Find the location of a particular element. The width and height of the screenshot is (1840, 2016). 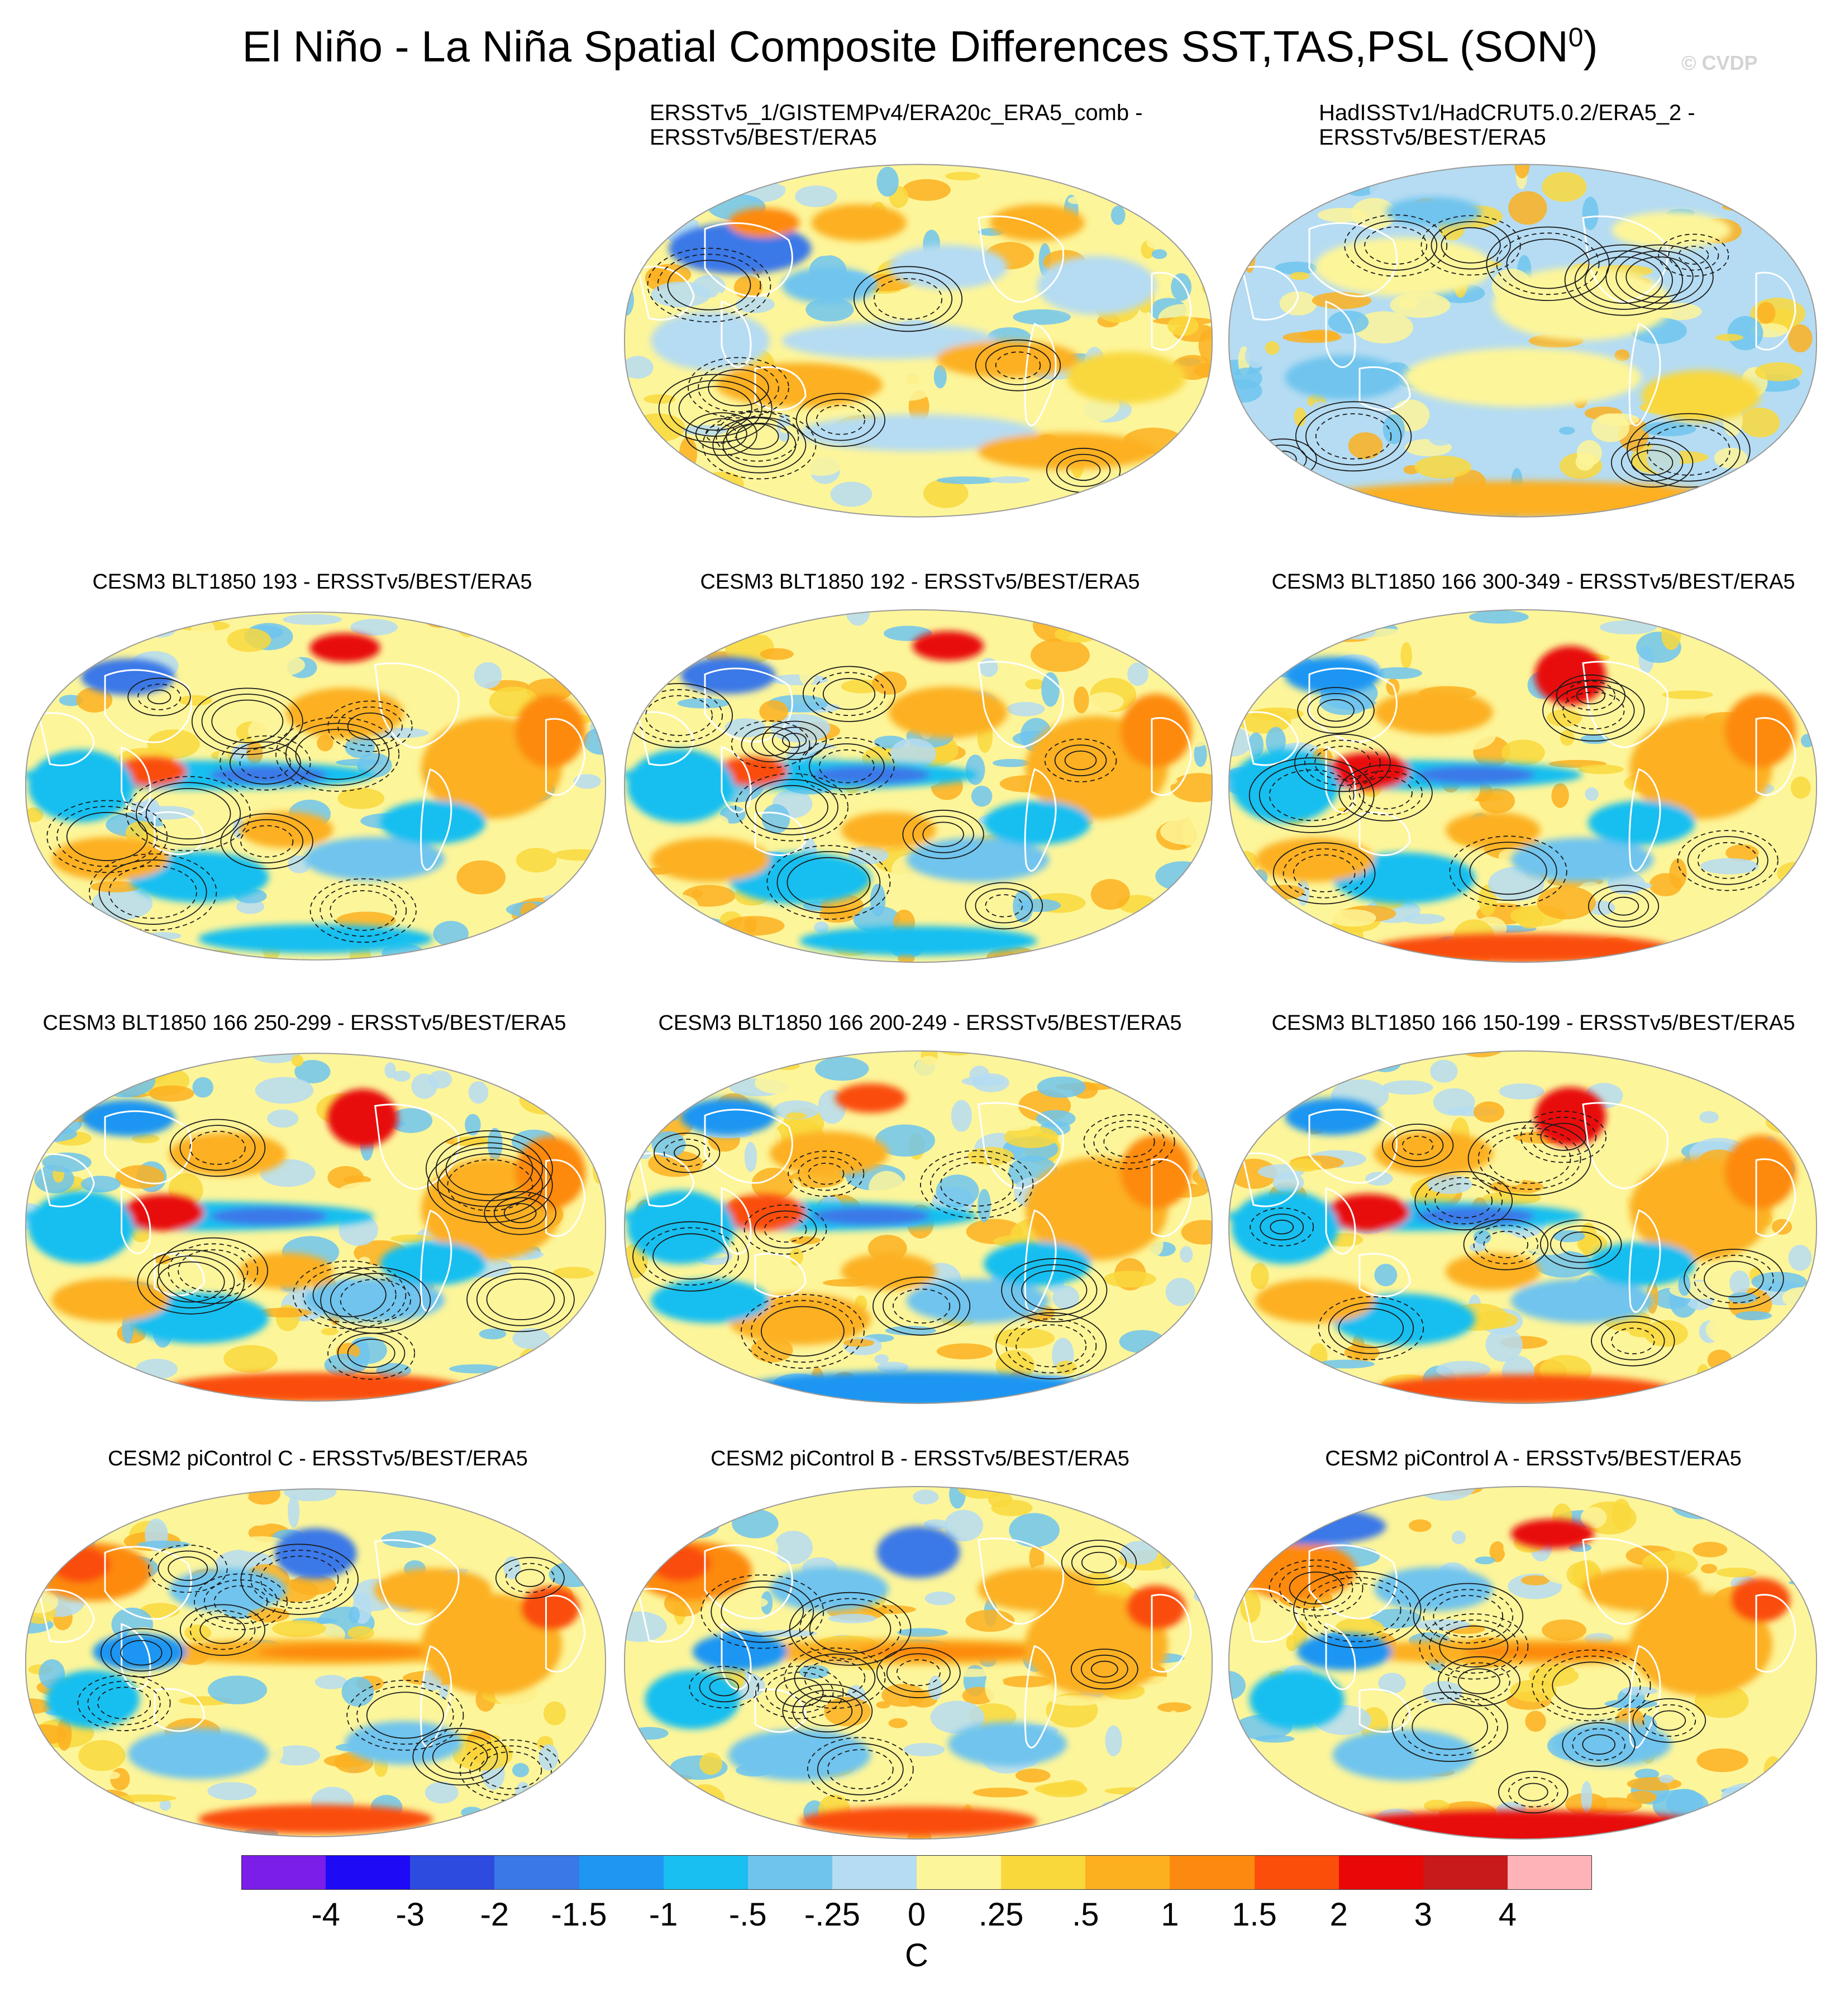

colorbar-tick-label: -.5 is located at coordinates (748, 1915).